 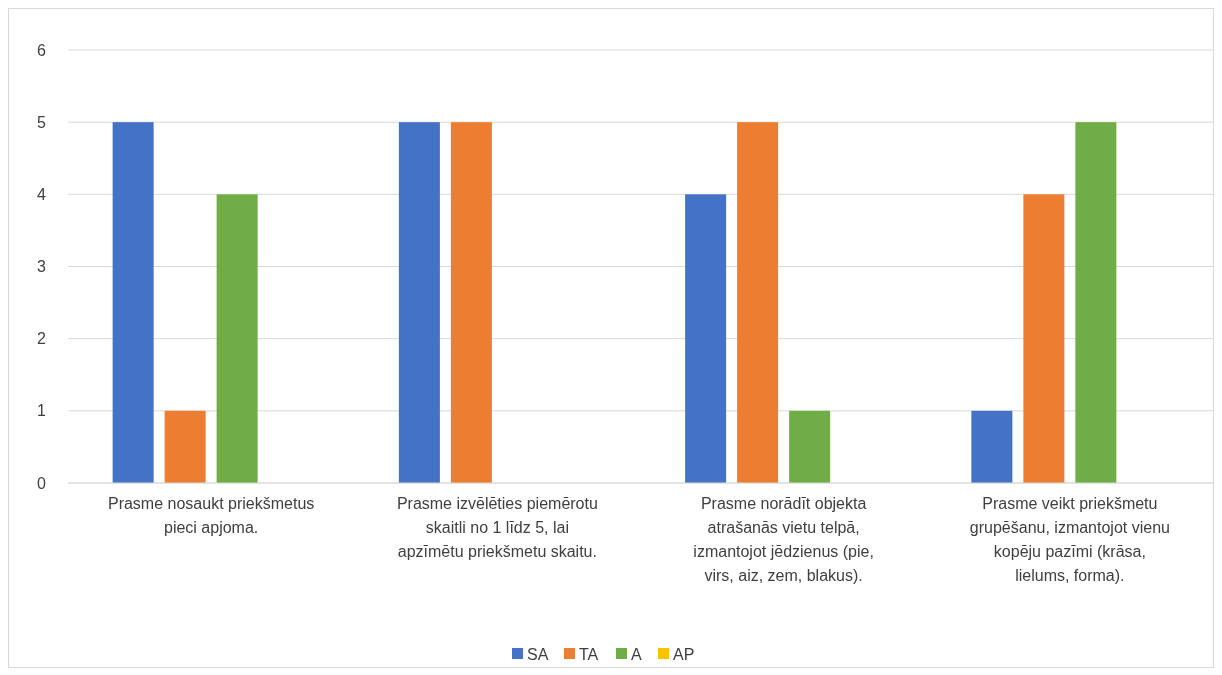 What do you see at coordinates (42, 267) in the screenshot?
I see `y-tick-label: 3` at bounding box center [42, 267].